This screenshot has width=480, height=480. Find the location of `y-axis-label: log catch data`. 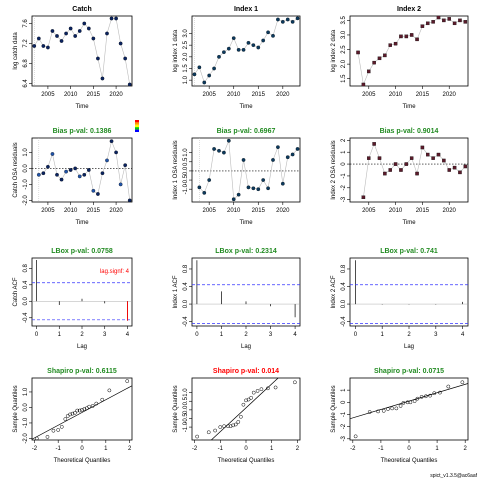

y-axis-label: log catch data is located at coordinates (16, 51).